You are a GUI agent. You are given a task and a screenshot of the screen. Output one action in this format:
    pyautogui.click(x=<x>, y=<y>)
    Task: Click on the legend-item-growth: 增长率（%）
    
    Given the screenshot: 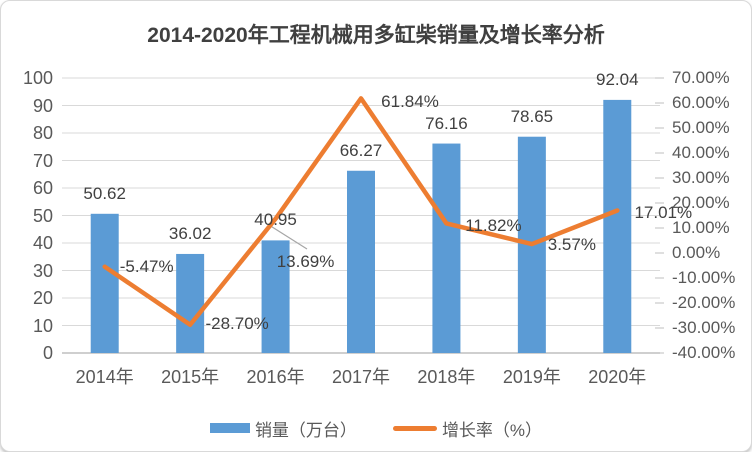 What is the action you would take?
    pyautogui.click(x=467, y=428)
    